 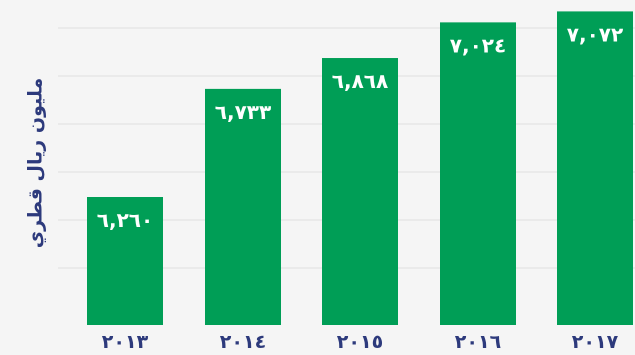 What do you see at coordinates (478, 342) in the screenshot?
I see `x-tick-label-3: ٢٠١٦` at bounding box center [478, 342].